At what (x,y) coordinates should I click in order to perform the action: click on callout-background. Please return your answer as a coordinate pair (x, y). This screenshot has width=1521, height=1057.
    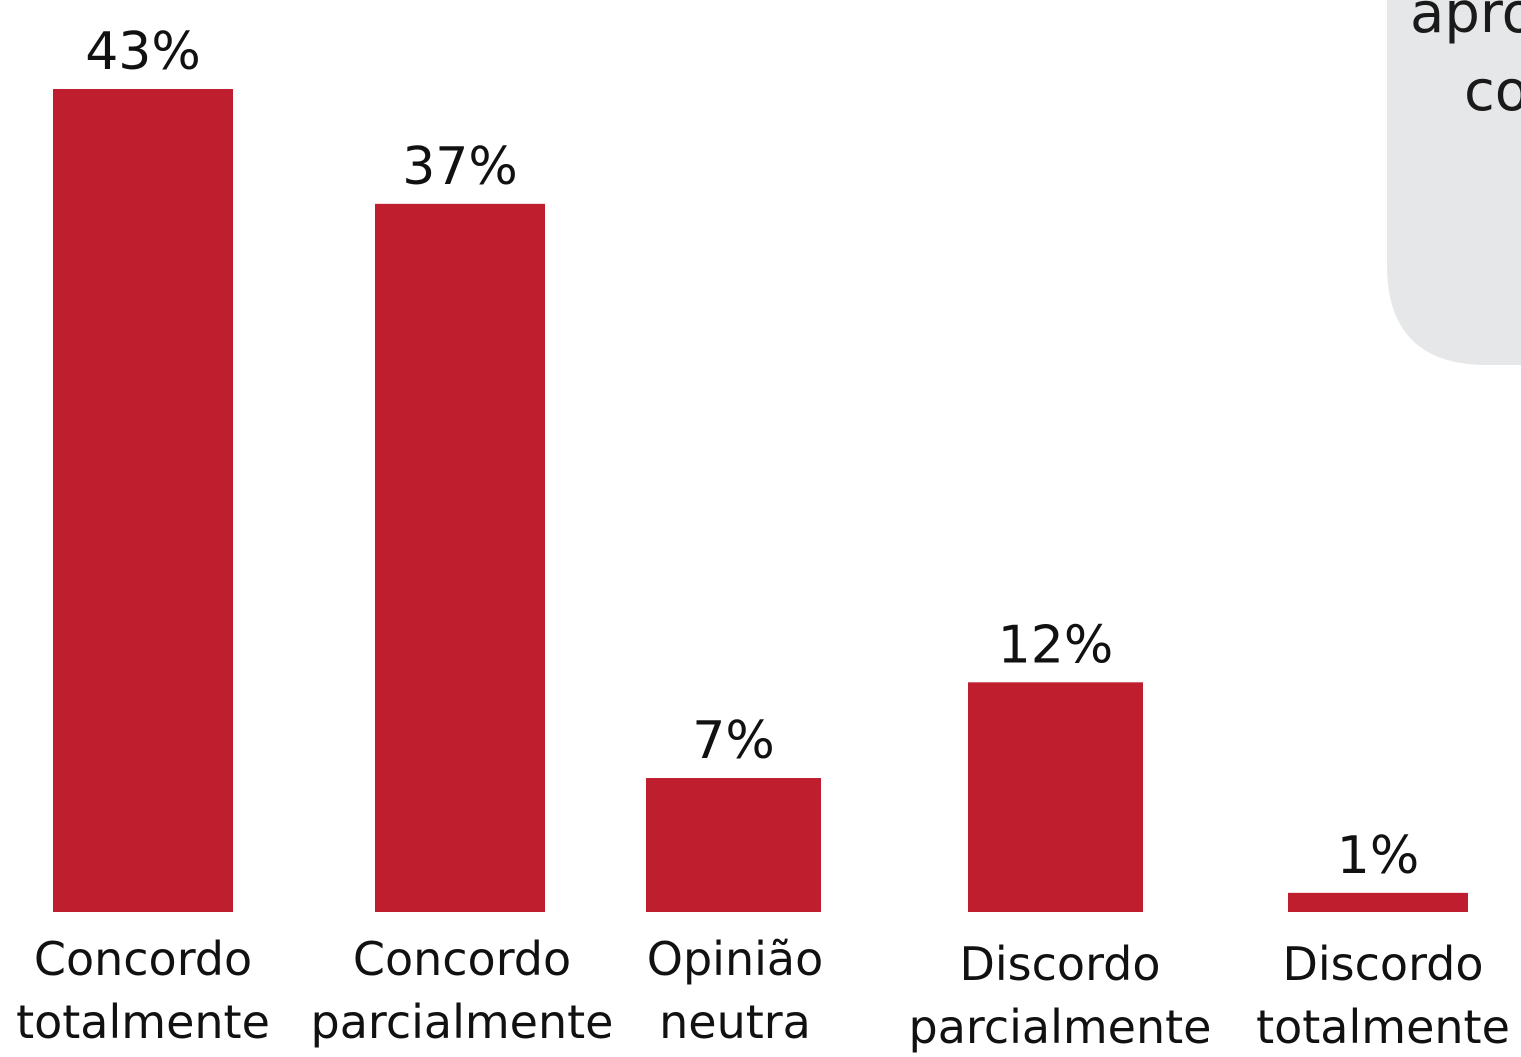
    Looking at the image, I should click on (1454, 182).